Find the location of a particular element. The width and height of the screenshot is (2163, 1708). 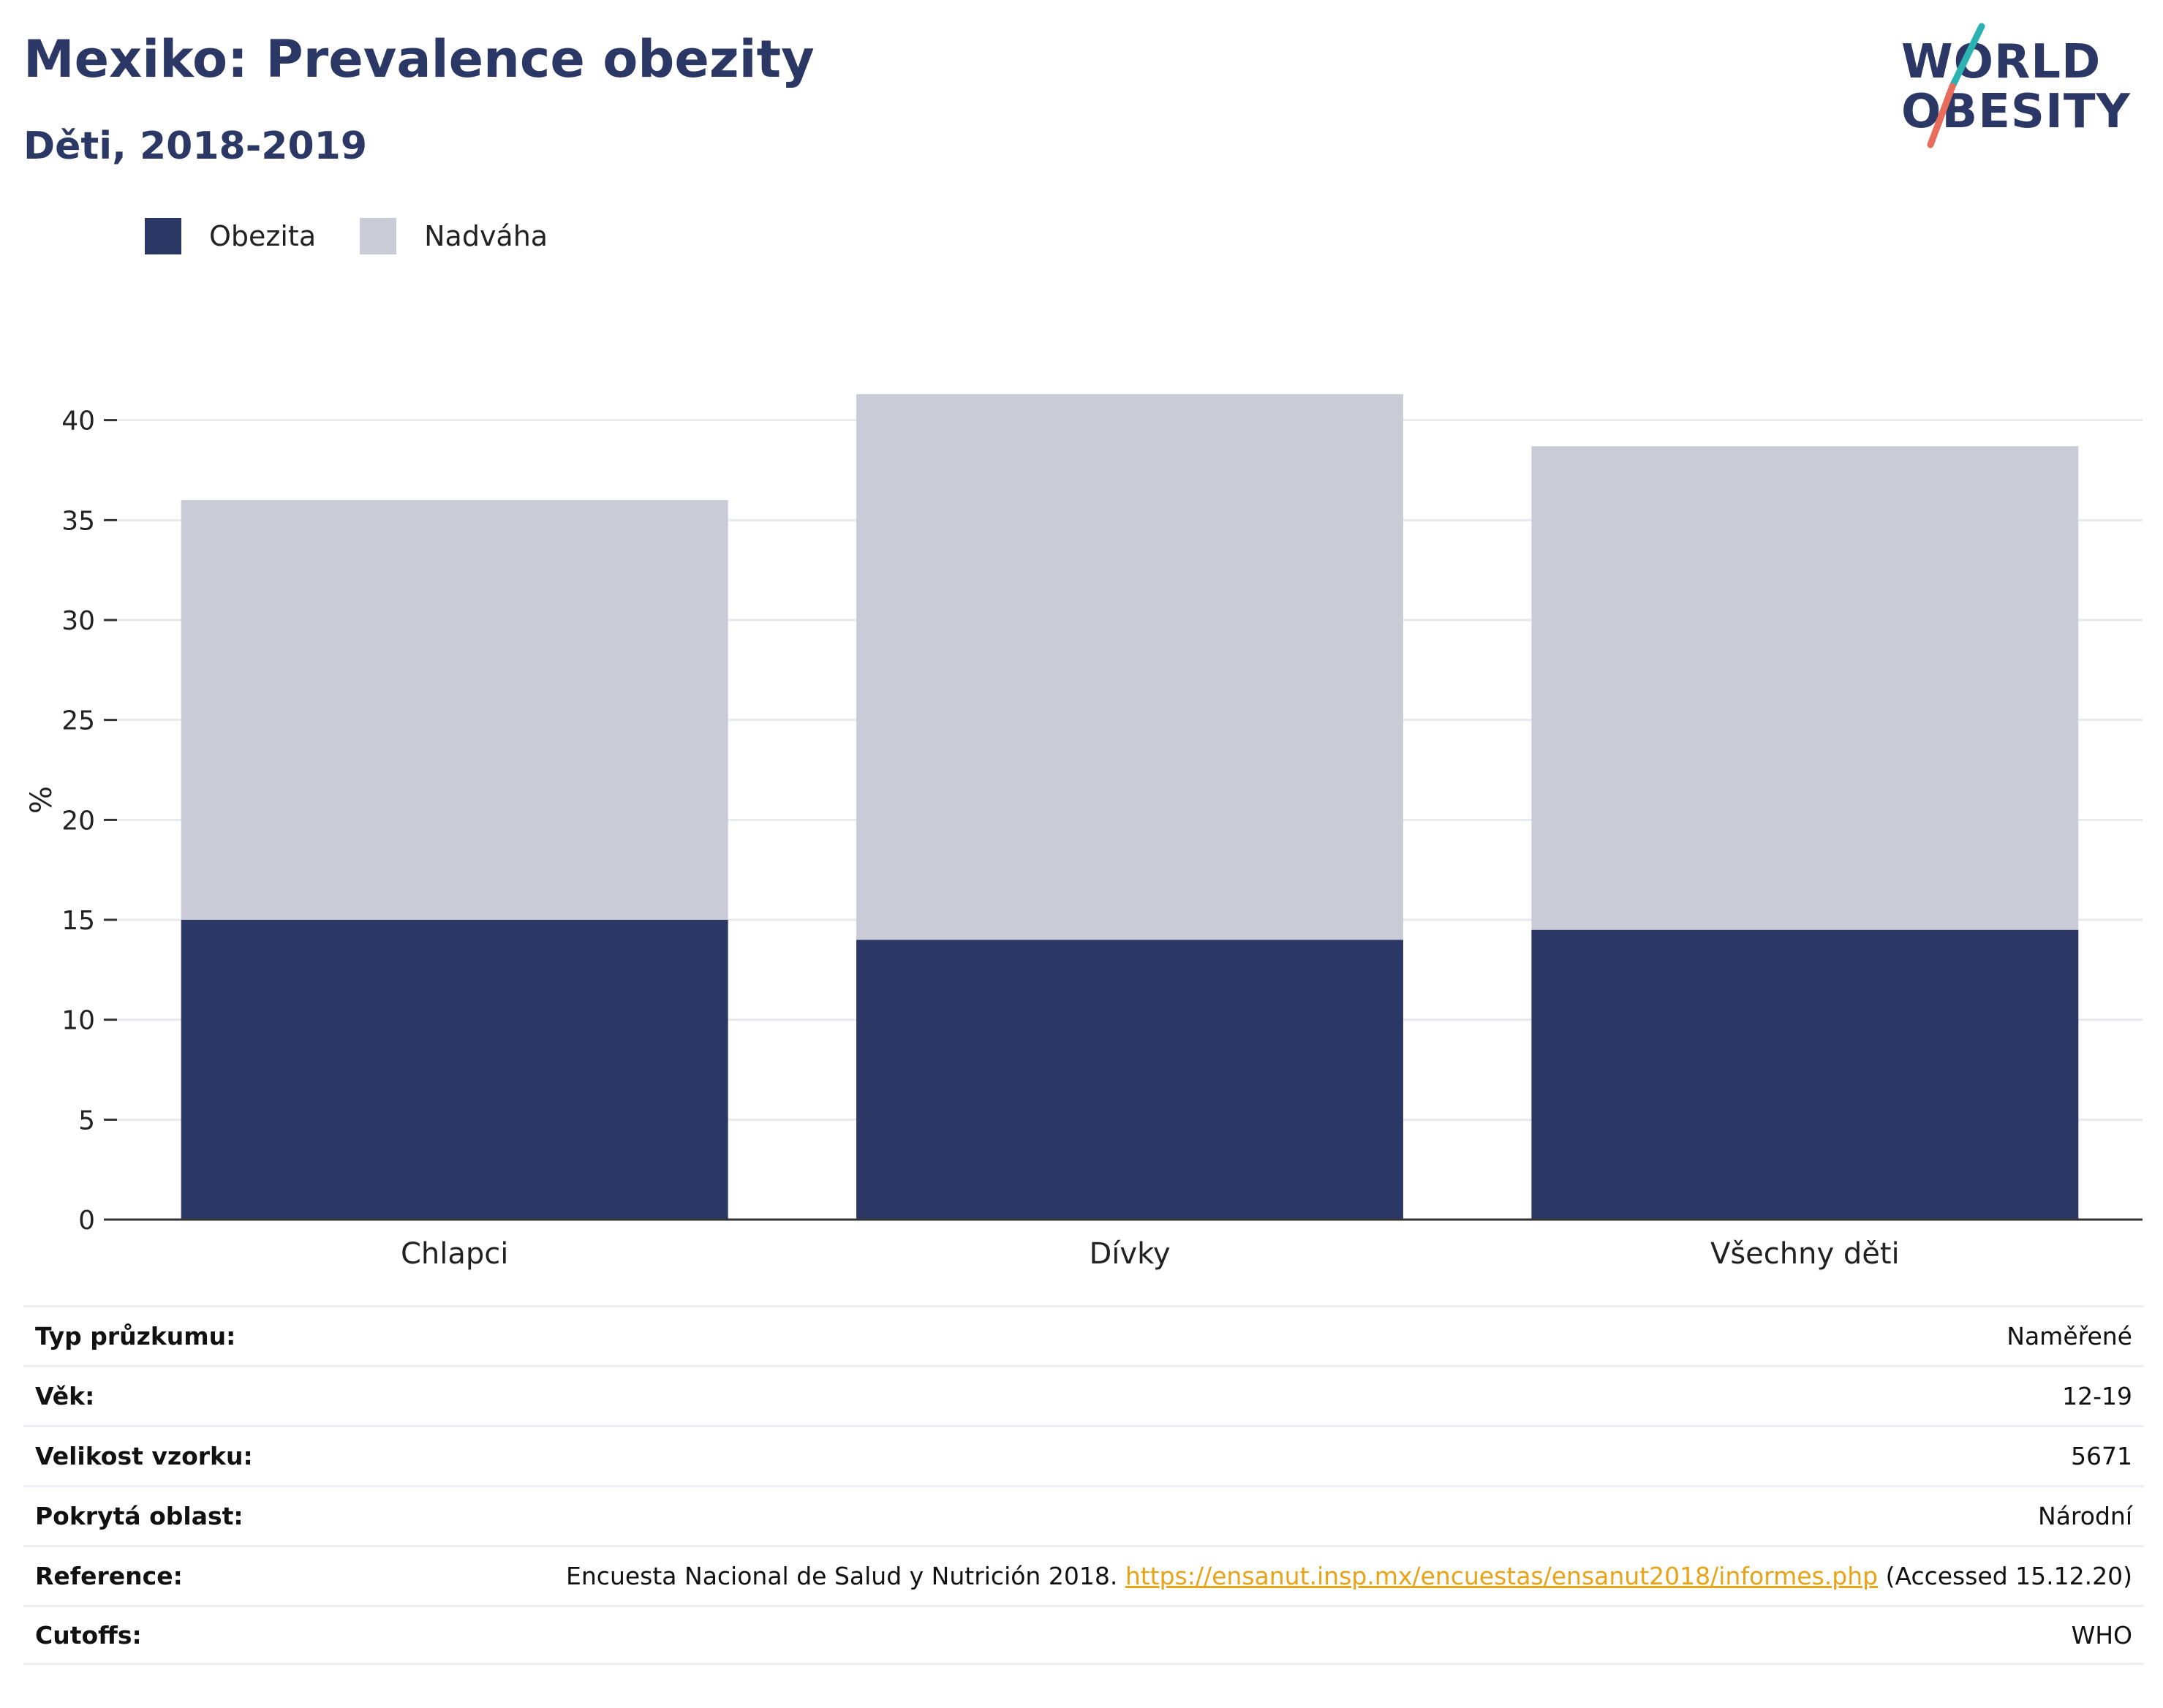

legend-item-obezita: Obezita is located at coordinates (231, 236).